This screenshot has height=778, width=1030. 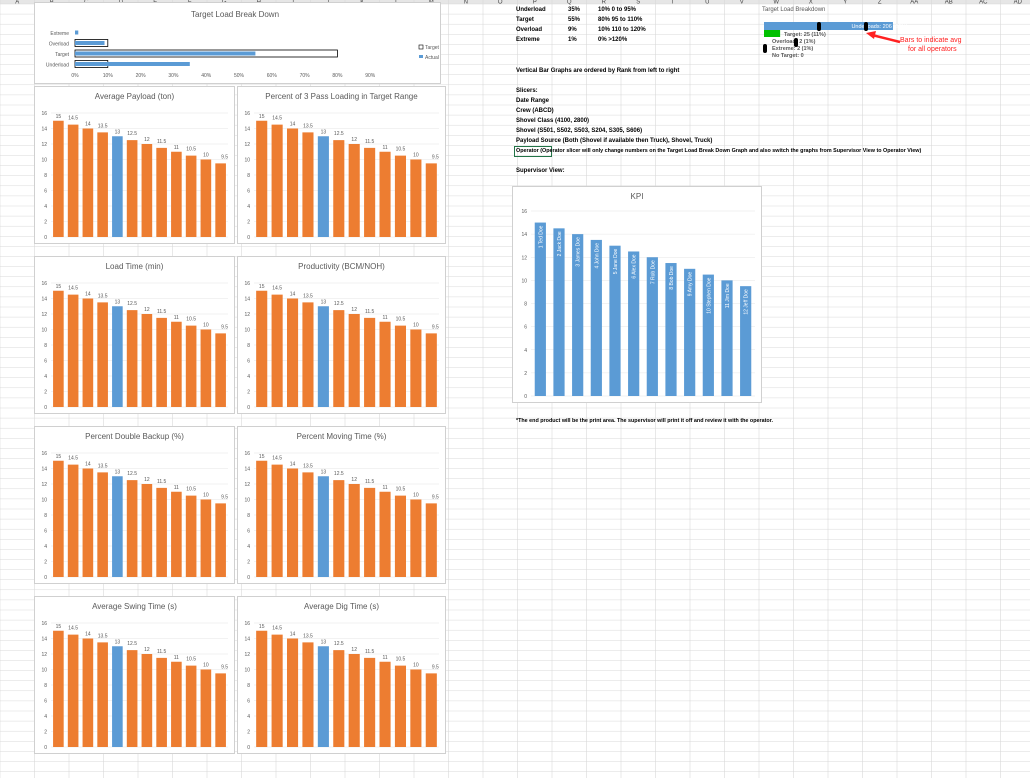 What do you see at coordinates (574, 20) in the screenshot?
I see `load-row-percent: 55%` at bounding box center [574, 20].